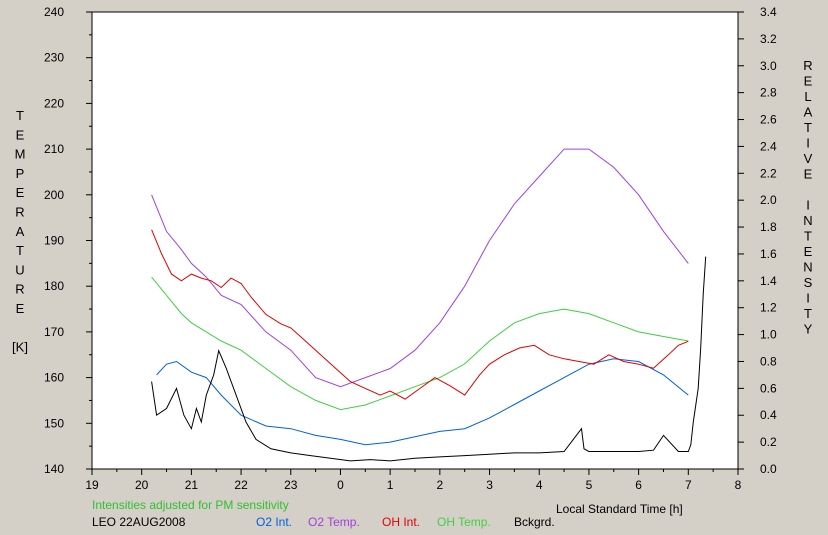 Image resolution: width=828 pixels, height=535 pixels. I want to click on y-right-tick-label: 1.6, so click(768, 254).